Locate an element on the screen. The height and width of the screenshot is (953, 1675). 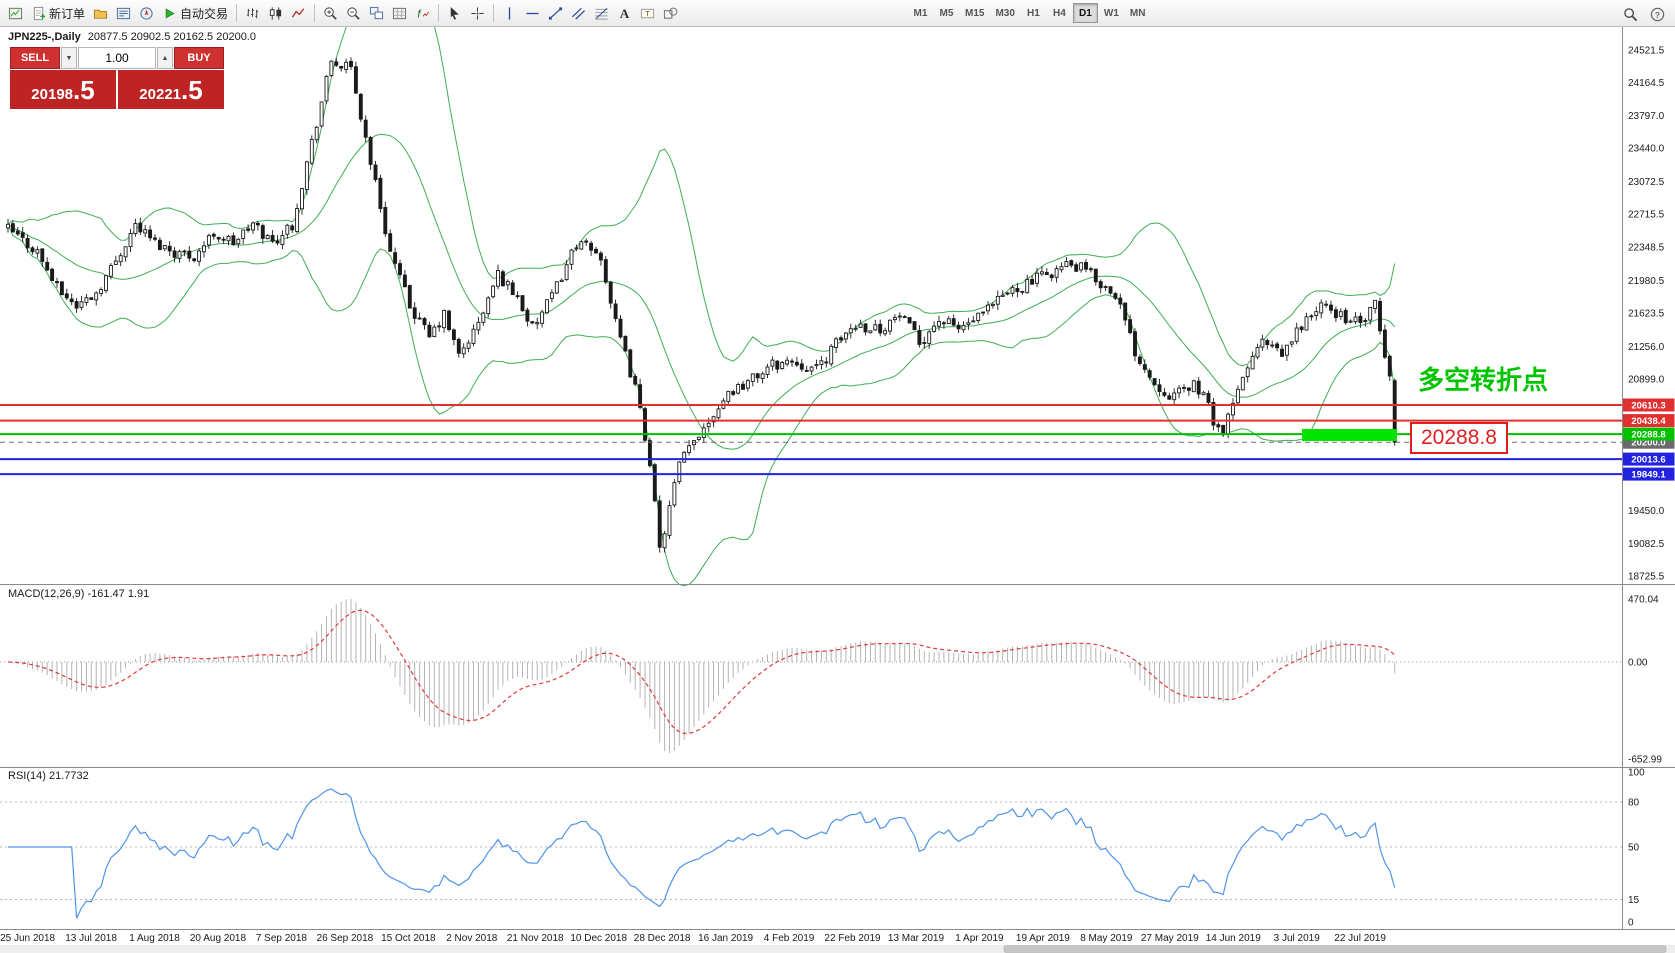
terminal-button is located at coordinates (15, 13).